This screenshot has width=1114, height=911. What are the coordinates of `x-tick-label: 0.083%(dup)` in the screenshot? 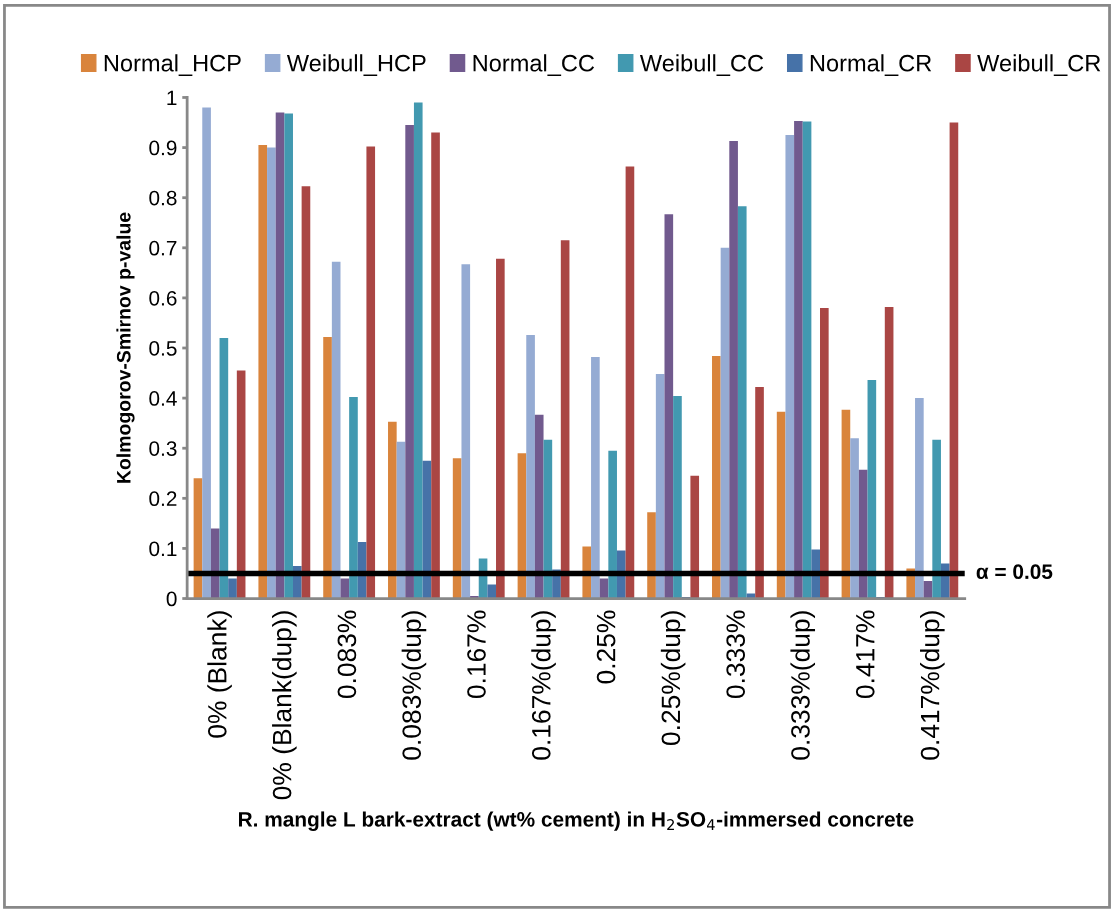 It's located at (414, 685).